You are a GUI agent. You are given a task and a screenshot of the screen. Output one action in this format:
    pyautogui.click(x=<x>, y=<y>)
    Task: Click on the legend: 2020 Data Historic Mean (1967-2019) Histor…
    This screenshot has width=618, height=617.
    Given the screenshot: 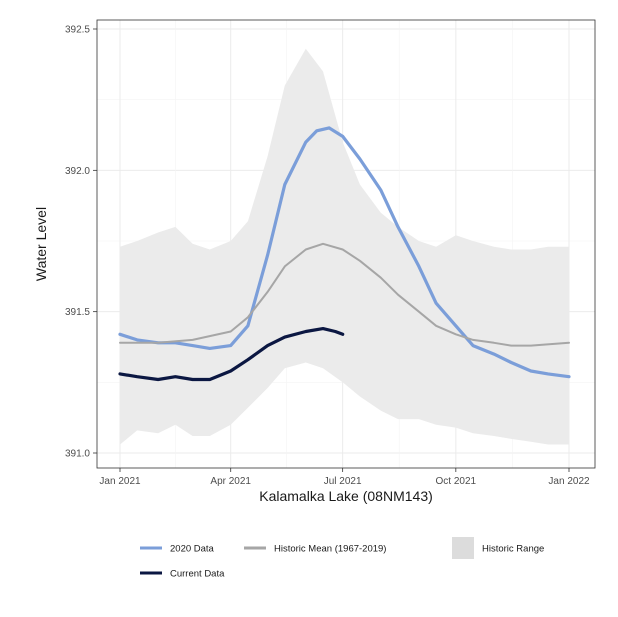 What is the action you would take?
    pyautogui.click(x=342, y=558)
    